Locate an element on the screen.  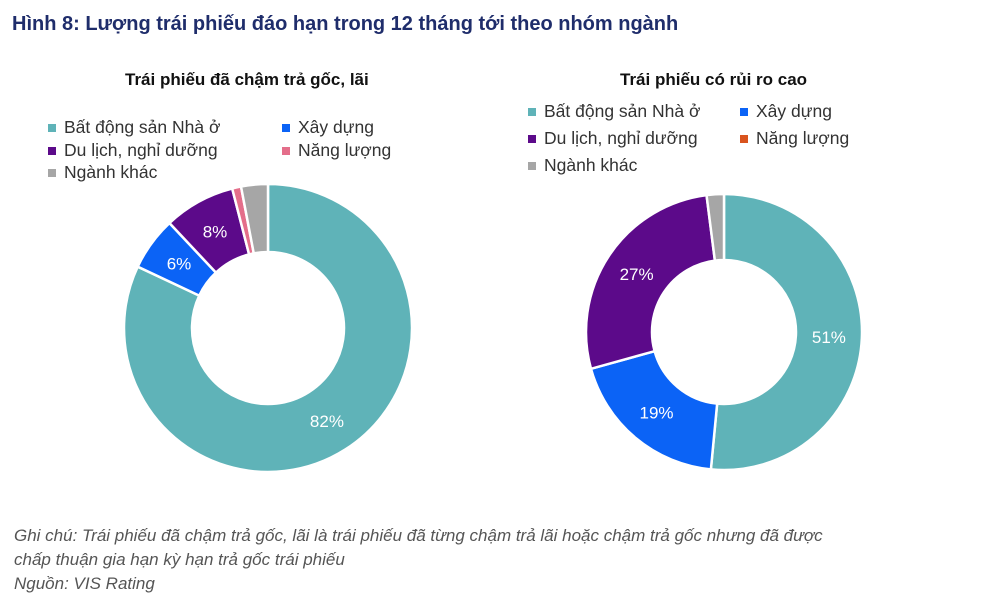
left-legend-item-tourism: Du lịch, nghỉ dưỡng is located at coordinates (133, 150).